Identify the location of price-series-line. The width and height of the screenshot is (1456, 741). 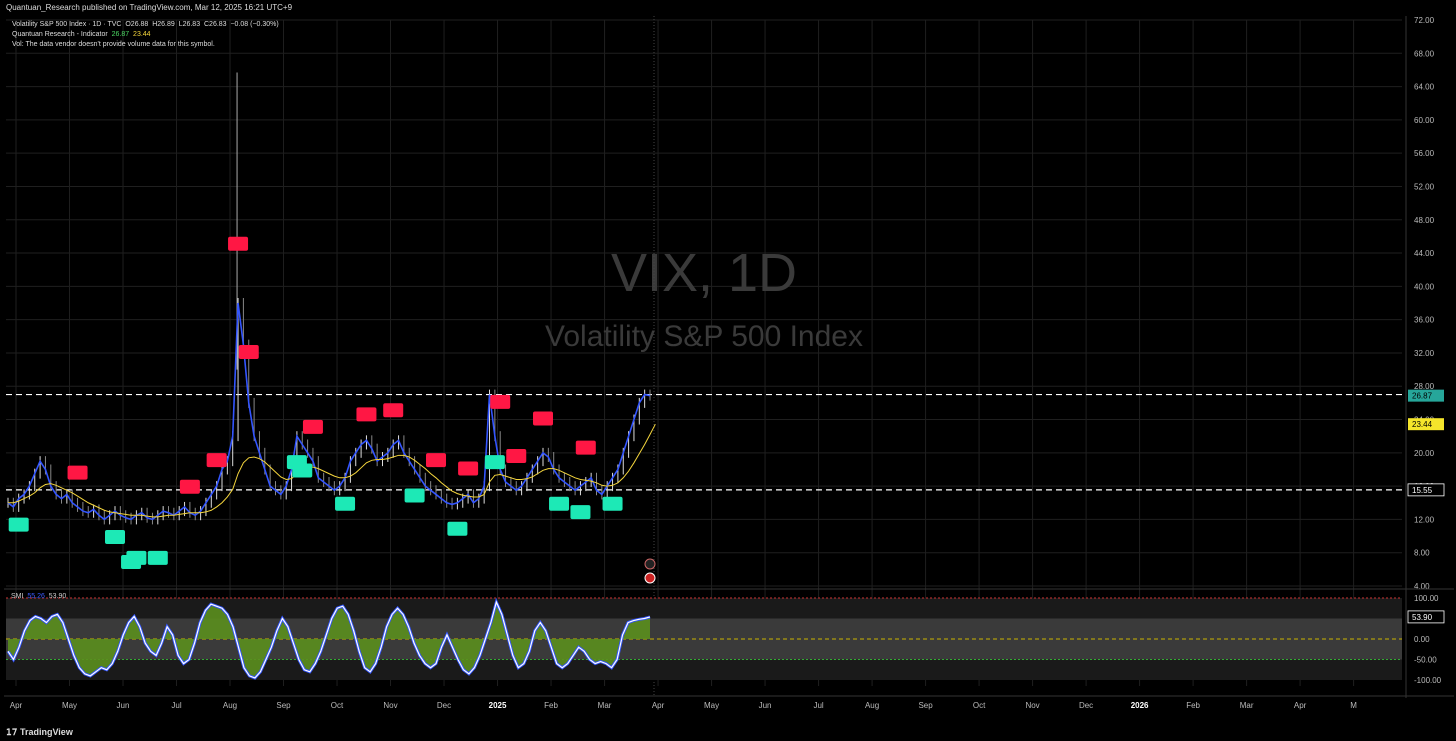
(329, 411).